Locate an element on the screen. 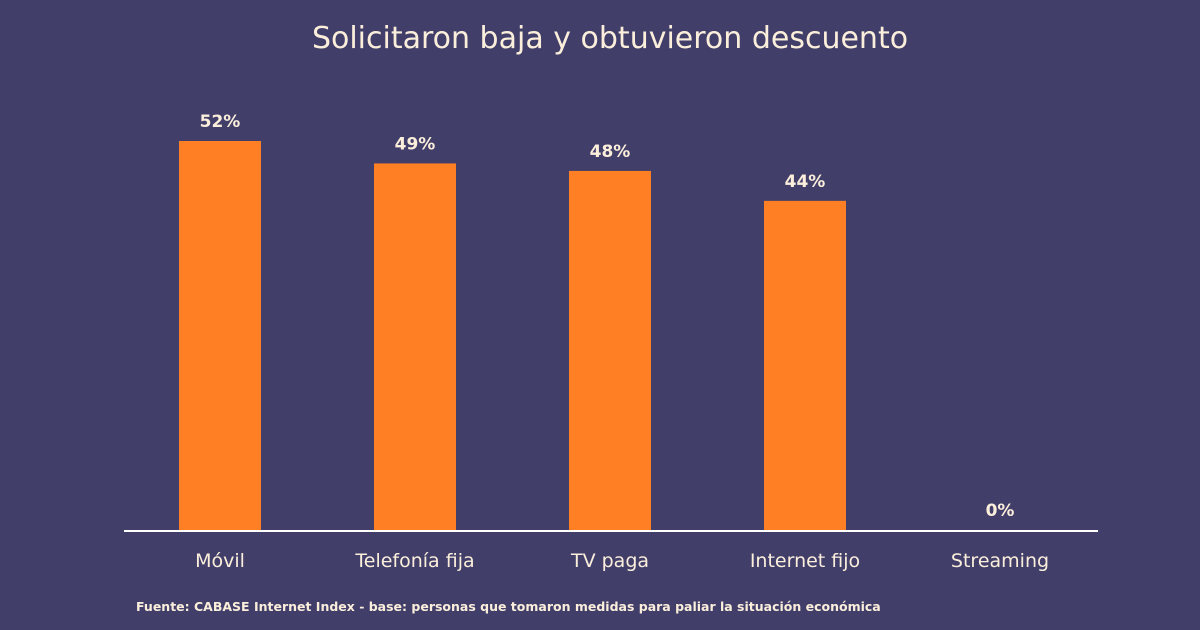 This screenshot has width=1200, height=630. value-label-0: 52% is located at coordinates (220, 122).